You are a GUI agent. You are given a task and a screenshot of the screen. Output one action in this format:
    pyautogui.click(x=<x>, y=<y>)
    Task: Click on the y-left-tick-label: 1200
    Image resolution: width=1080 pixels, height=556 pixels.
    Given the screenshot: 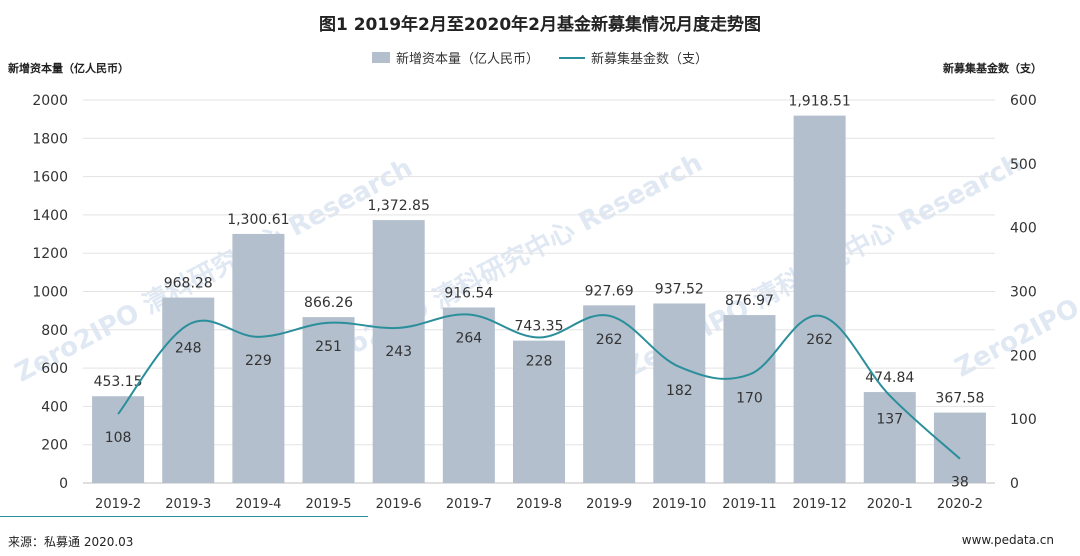 What is the action you would take?
    pyautogui.click(x=50, y=254)
    